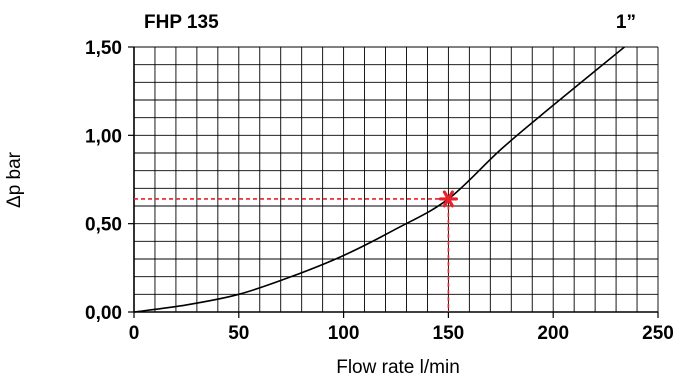  What do you see at coordinates (238, 333) in the screenshot?
I see `x-tick-label: 50` at bounding box center [238, 333].